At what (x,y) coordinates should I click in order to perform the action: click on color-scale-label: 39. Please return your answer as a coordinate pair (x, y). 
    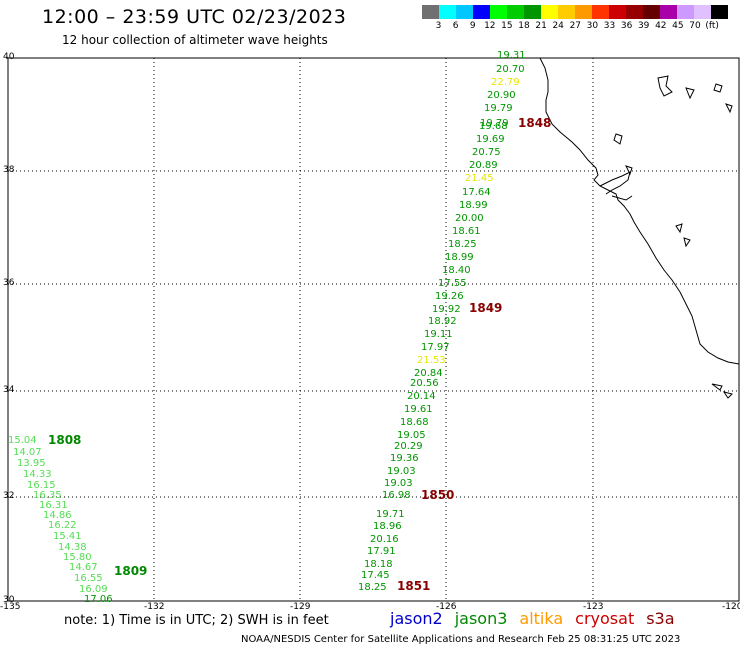
    Looking at the image, I should click on (643, 26).